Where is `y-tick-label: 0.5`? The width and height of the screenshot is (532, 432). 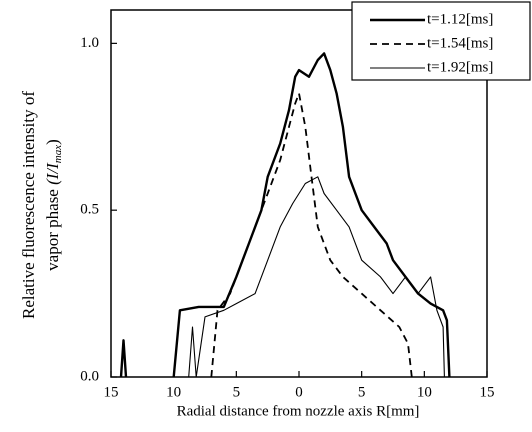
y-tick-label: 0.5 is located at coordinates (89, 210).